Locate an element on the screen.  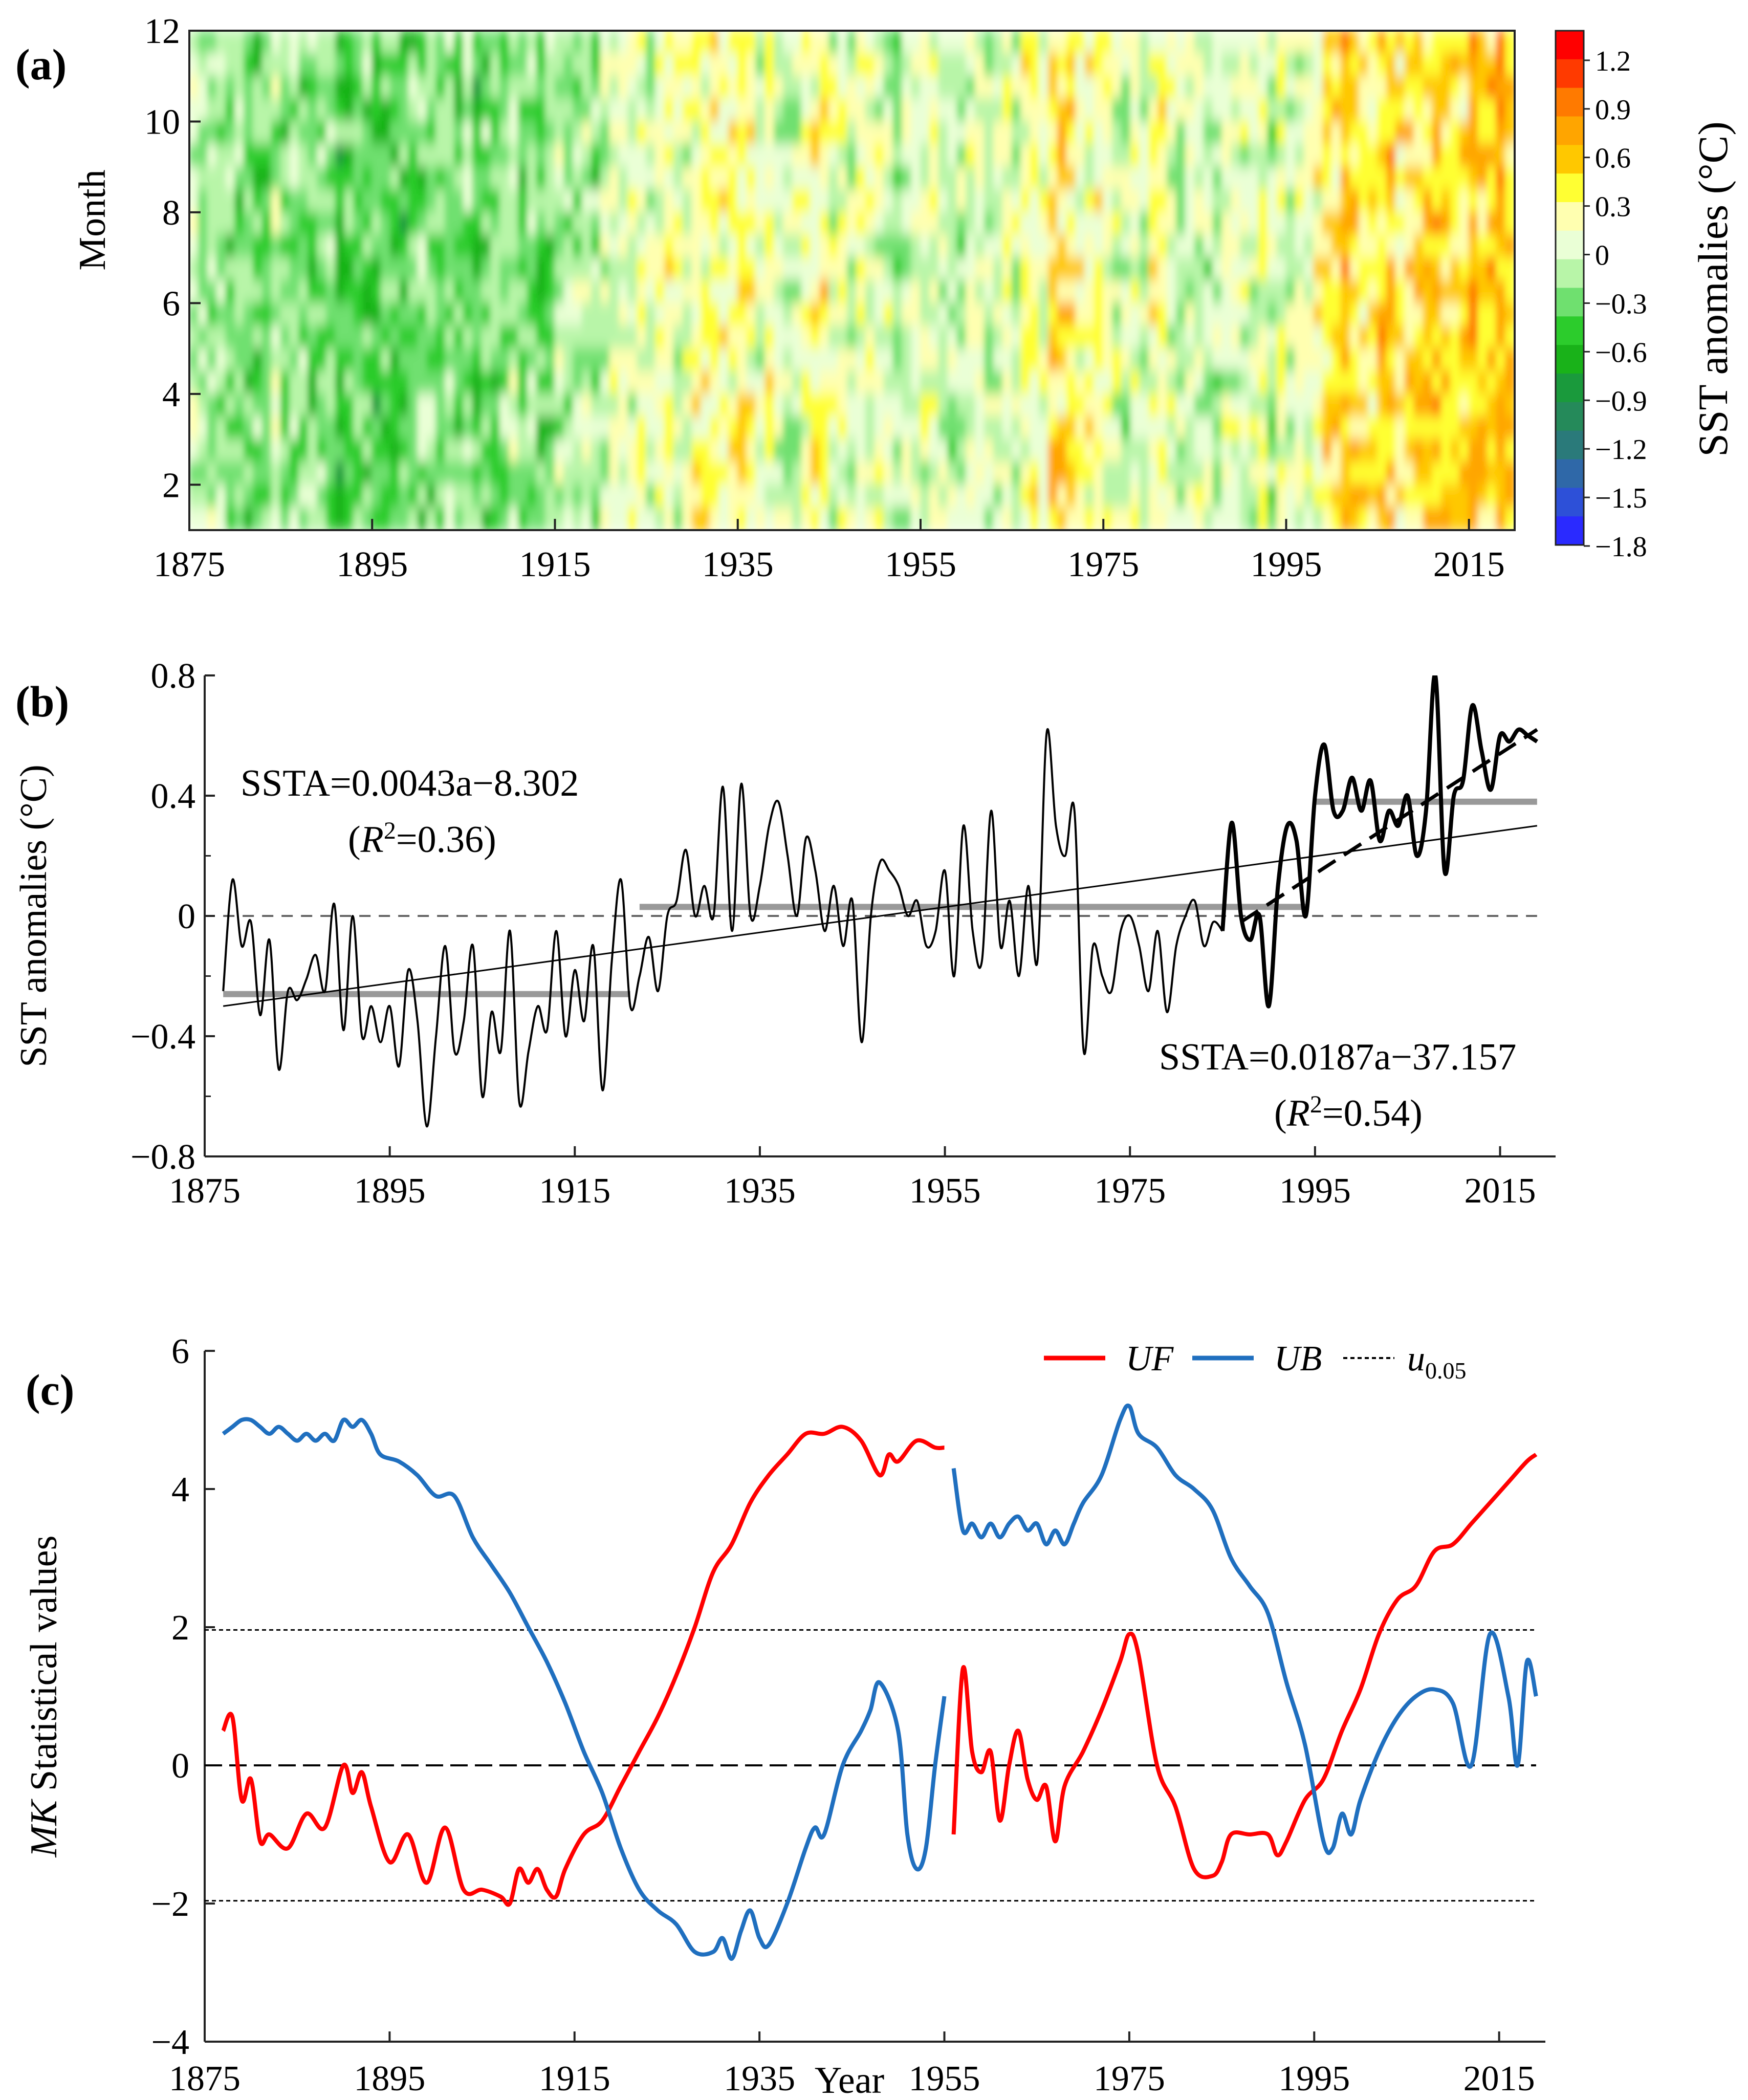
colorbar-level-4: 0 is located at coordinates (1602, 256).